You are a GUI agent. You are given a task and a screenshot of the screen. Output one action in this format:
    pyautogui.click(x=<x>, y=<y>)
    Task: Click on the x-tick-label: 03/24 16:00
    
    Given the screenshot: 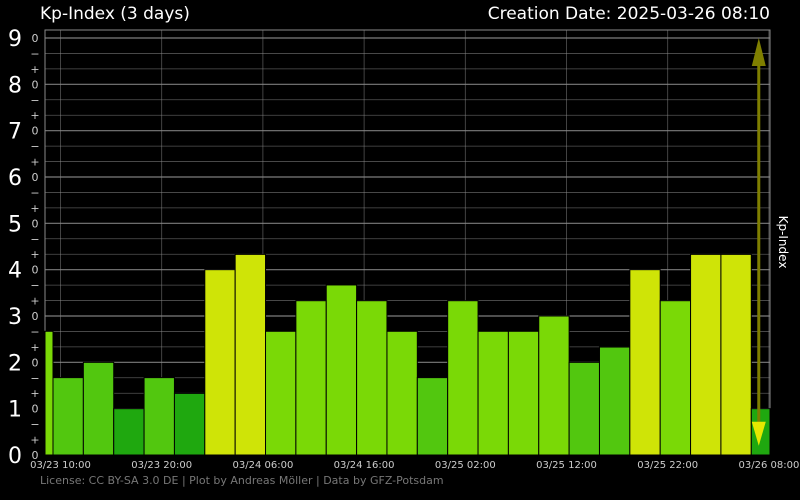 What is the action you would take?
    pyautogui.click(x=364, y=465)
    